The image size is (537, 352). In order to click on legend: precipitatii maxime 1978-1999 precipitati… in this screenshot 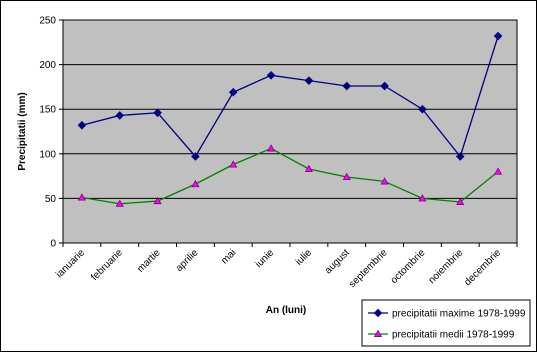, I will do `click(446, 323)`.